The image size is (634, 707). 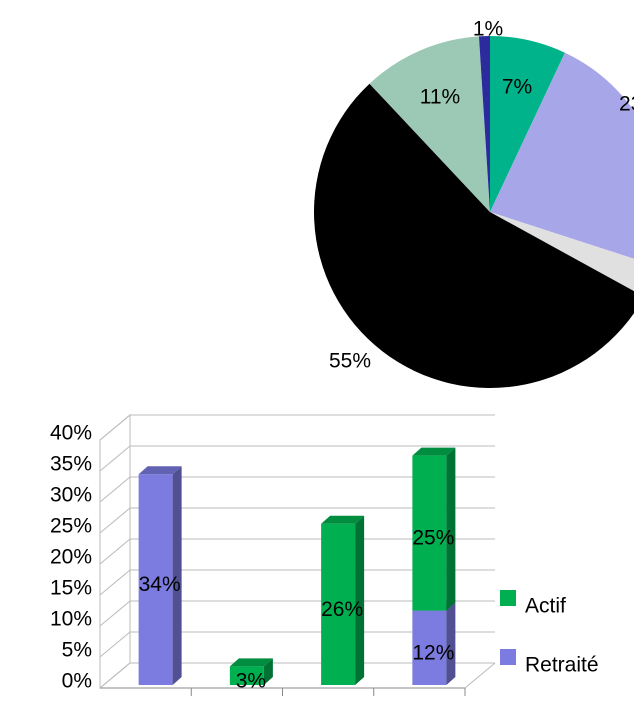 I want to click on y-tick-label: 30%, so click(x=71, y=495).